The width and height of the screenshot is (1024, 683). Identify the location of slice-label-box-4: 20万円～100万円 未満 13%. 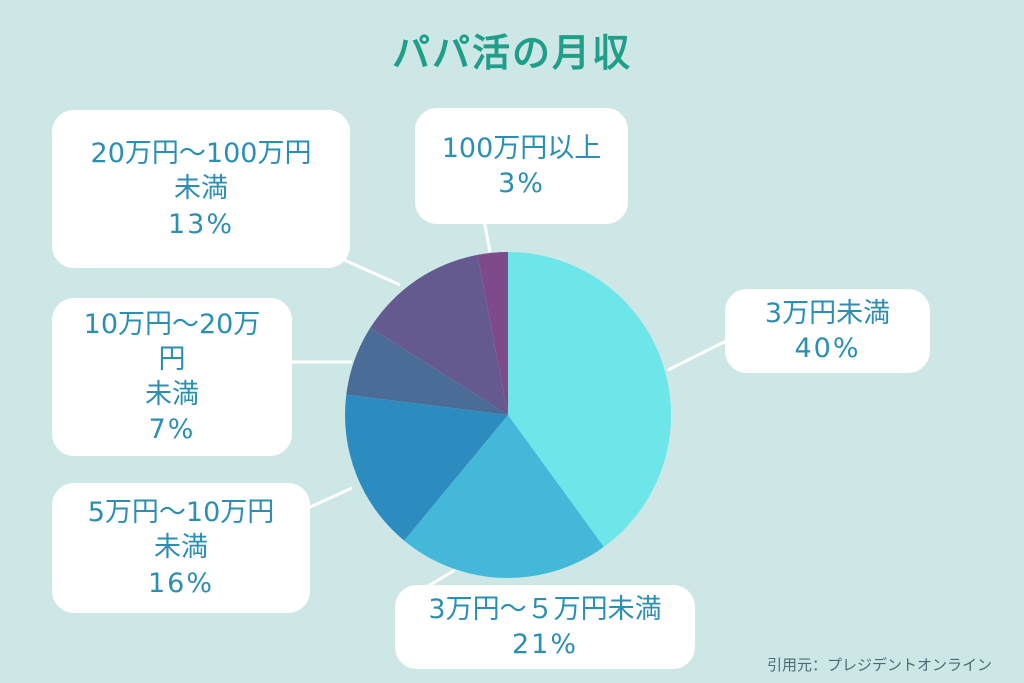
(201, 189).